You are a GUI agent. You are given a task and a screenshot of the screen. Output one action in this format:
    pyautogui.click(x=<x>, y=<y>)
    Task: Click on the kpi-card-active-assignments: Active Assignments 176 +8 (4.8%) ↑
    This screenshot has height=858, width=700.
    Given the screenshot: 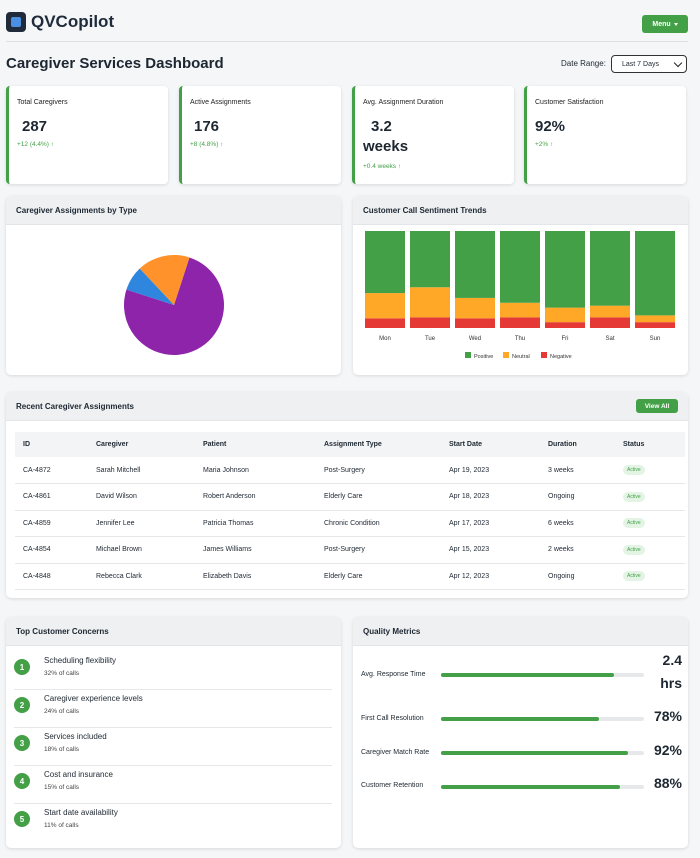 What is the action you would take?
    pyautogui.click(x=260, y=135)
    